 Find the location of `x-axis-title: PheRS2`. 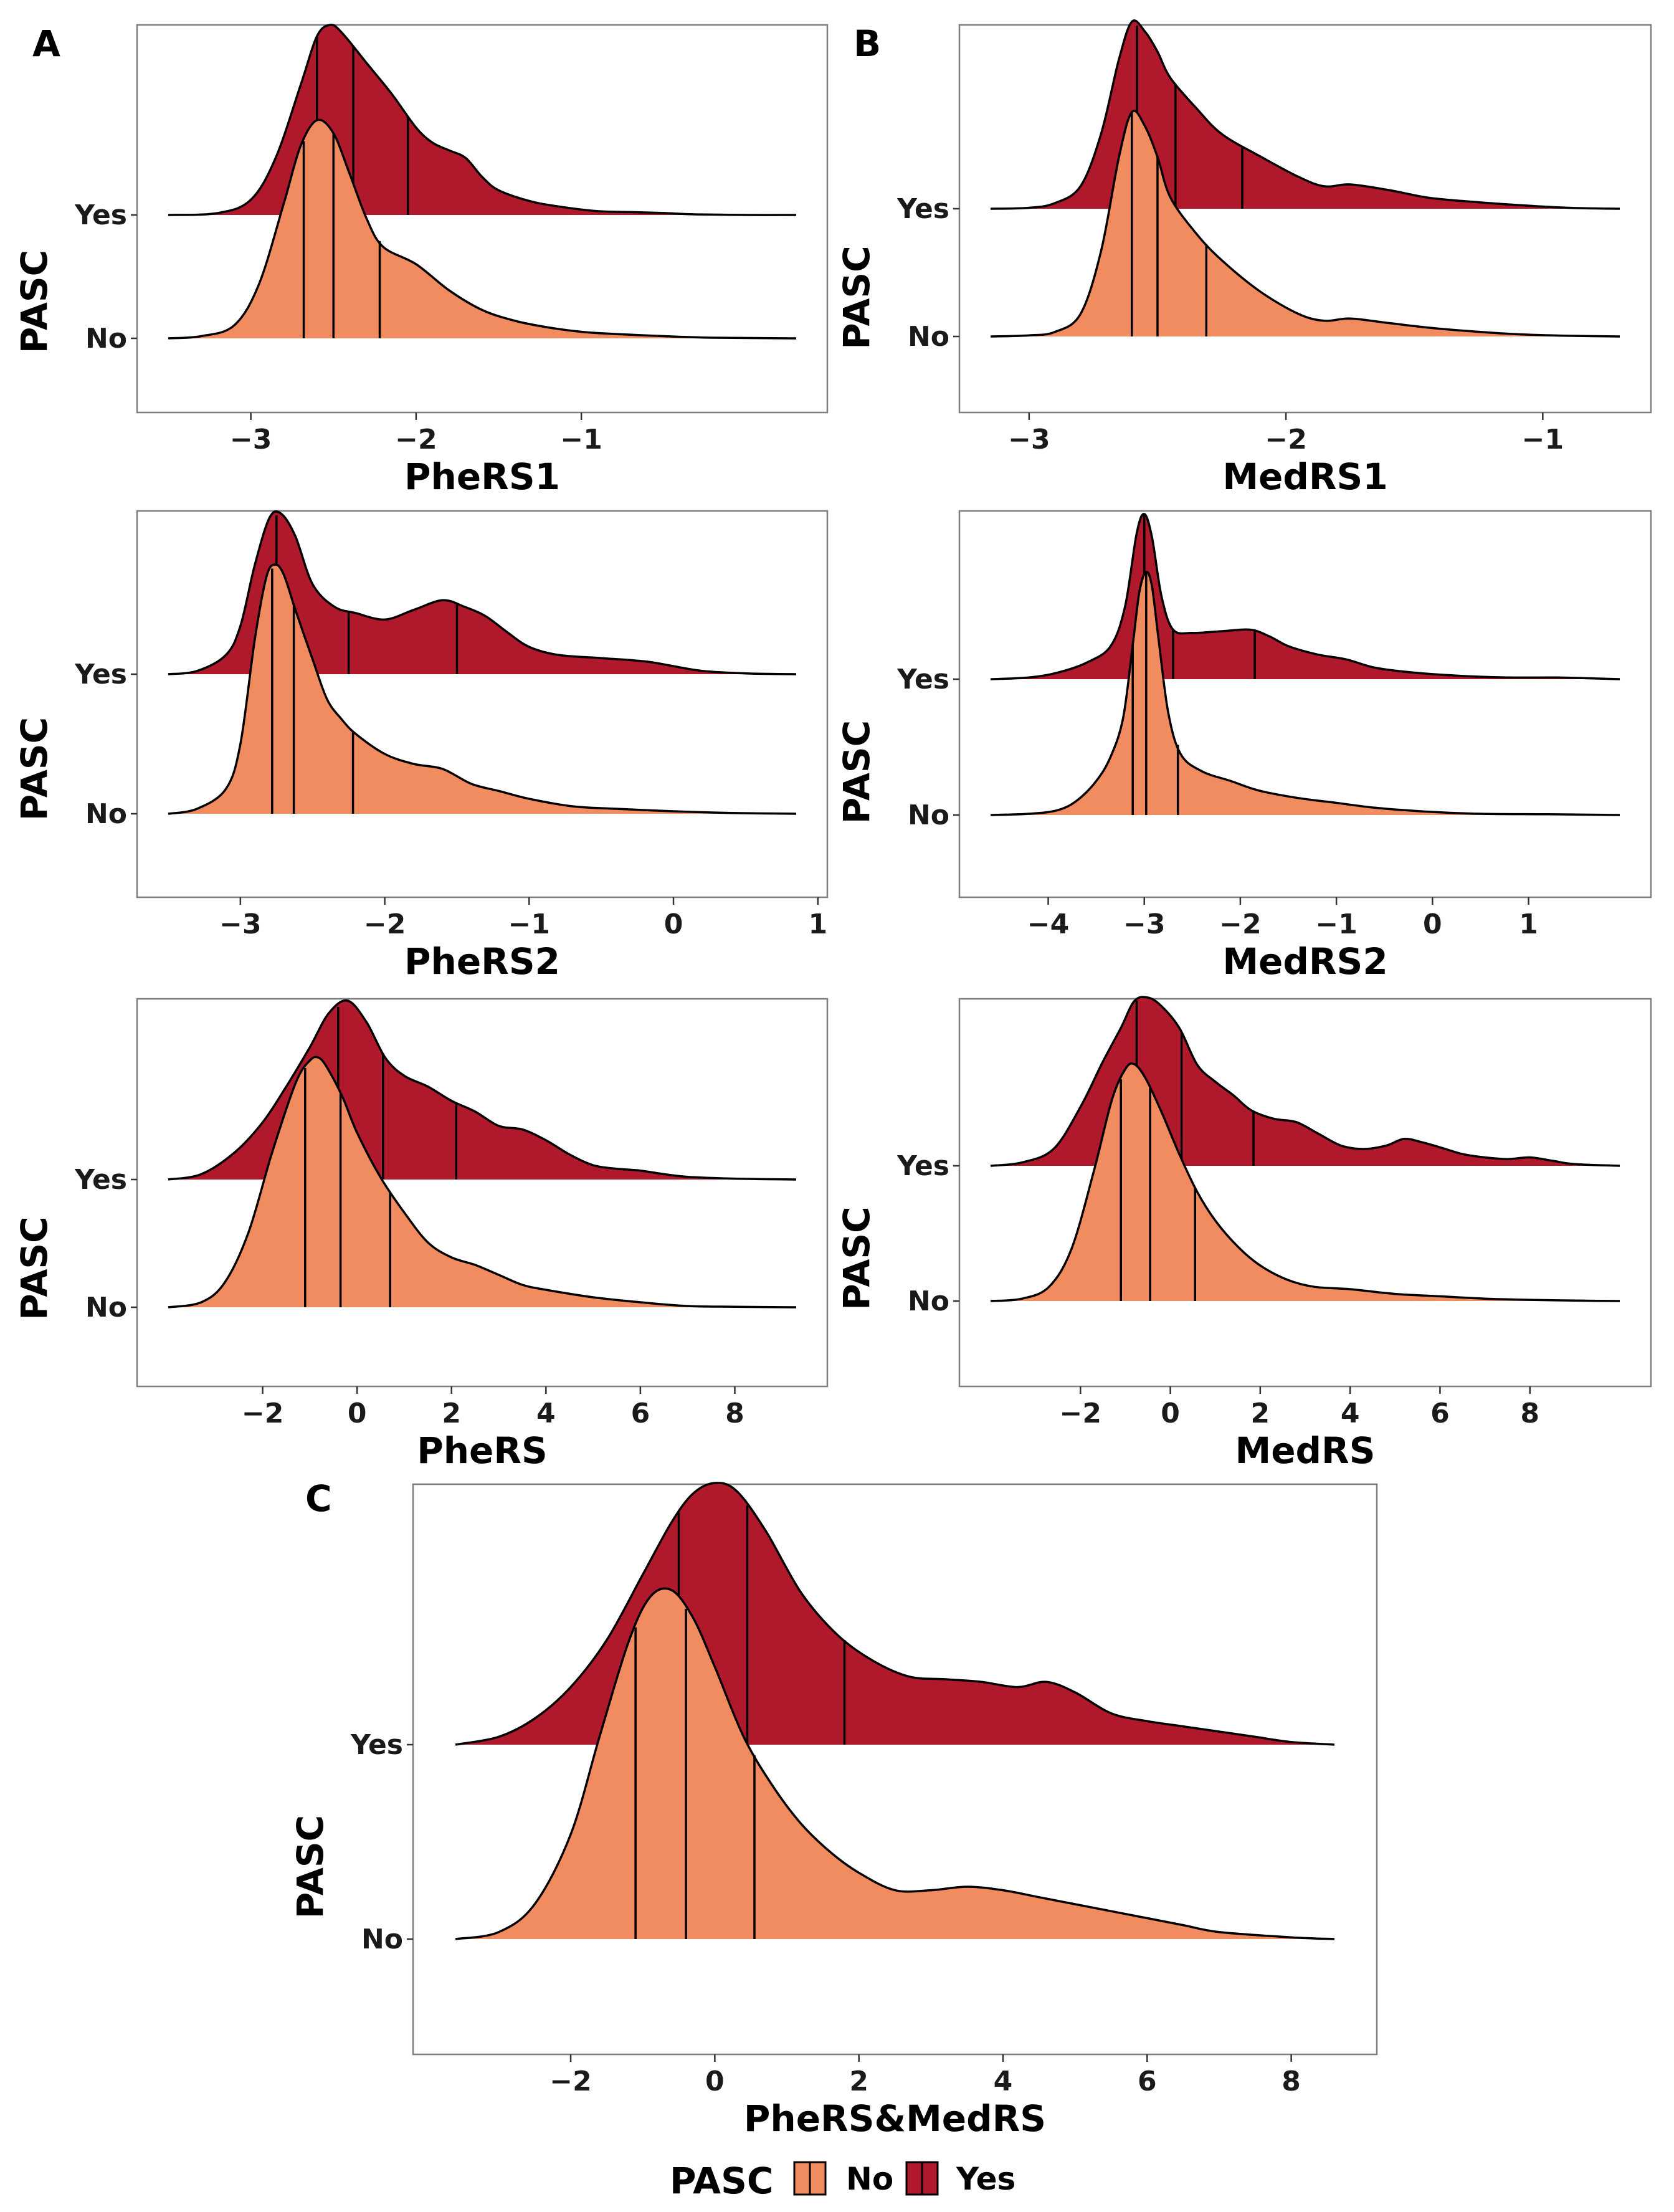

x-axis-title: PheRS2 is located at coordinates (482, 962).